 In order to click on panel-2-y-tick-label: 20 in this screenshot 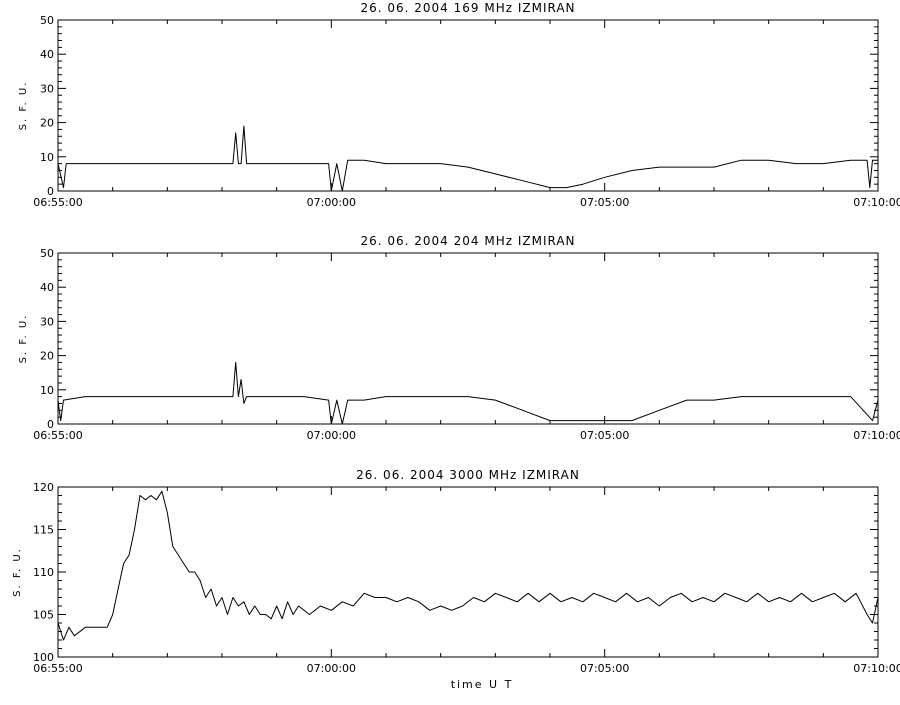, I will do `click(47, 356)`.